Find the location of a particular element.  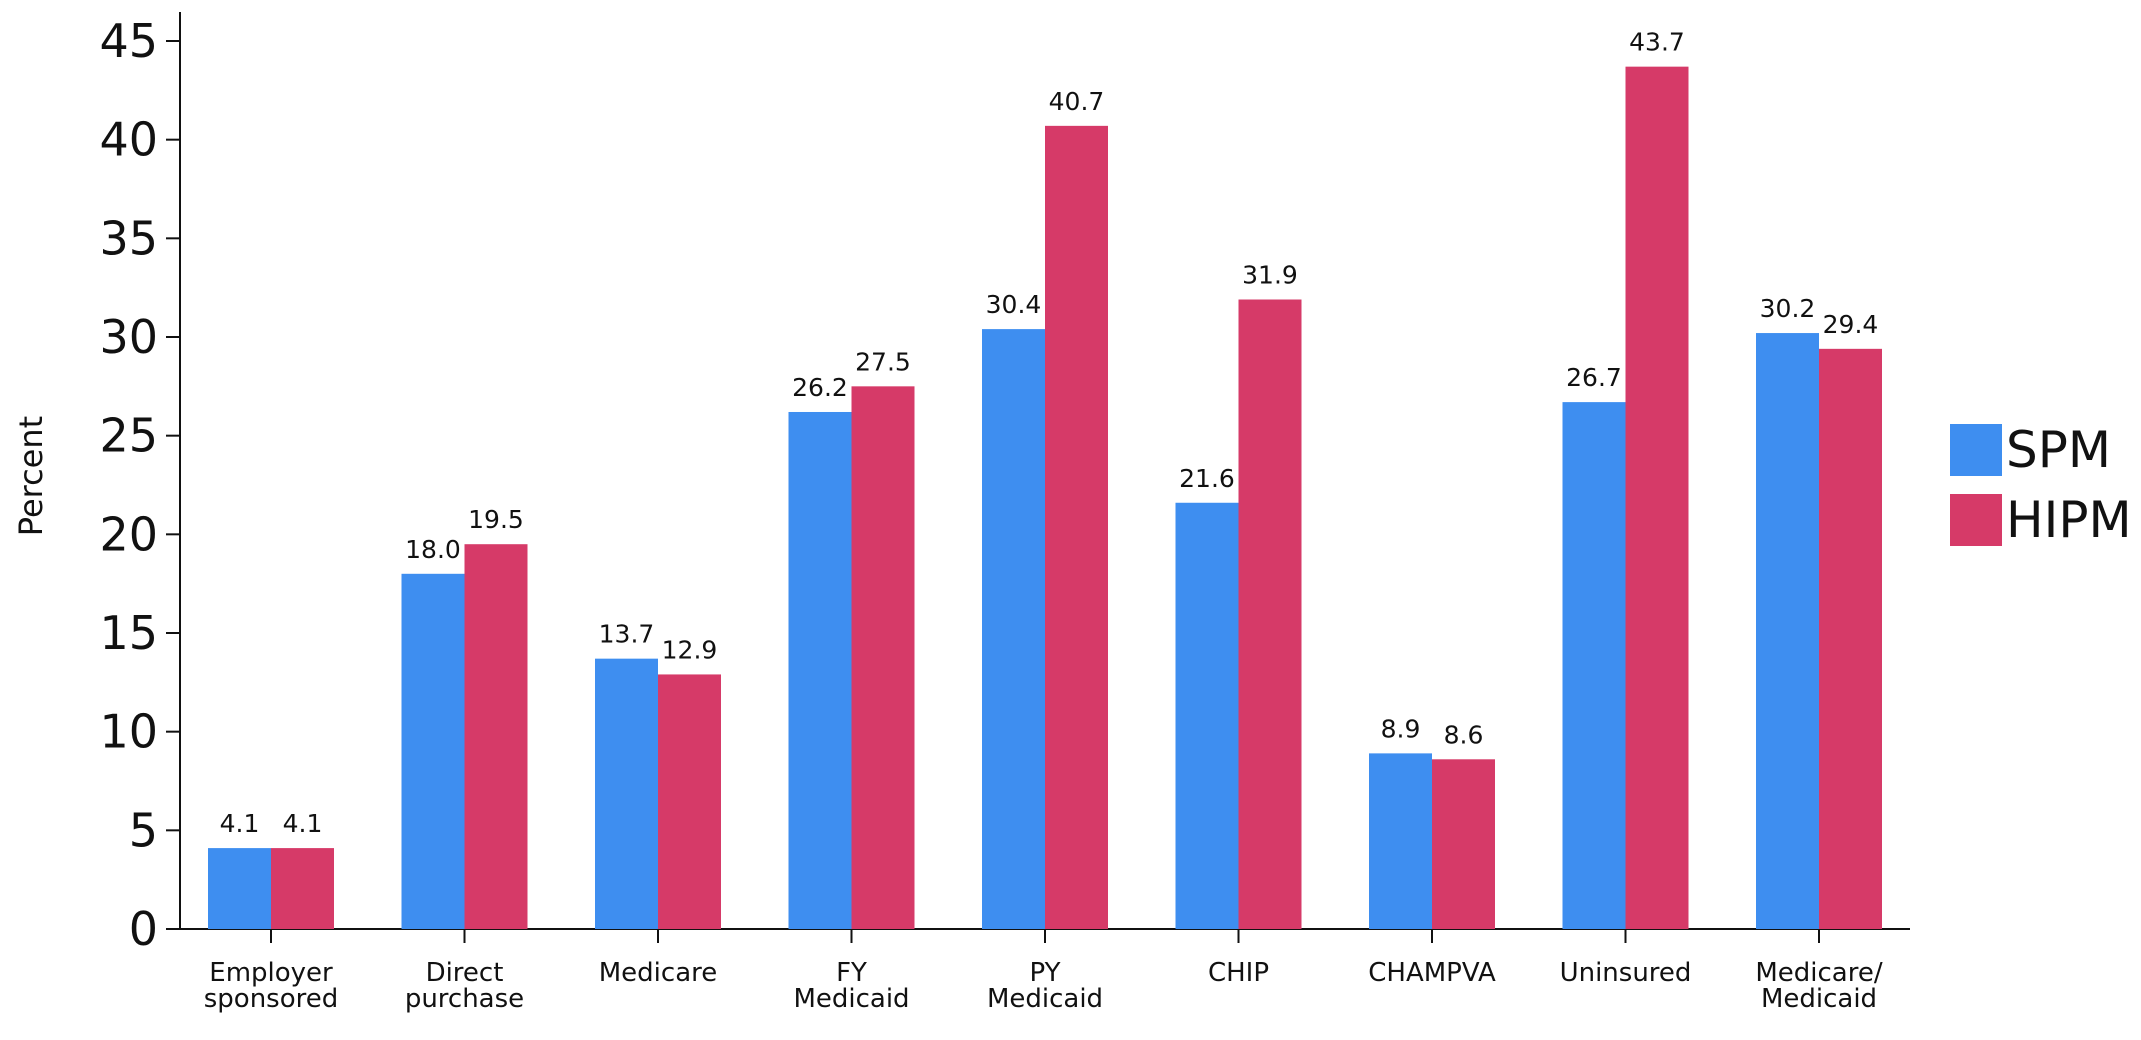

legend-label-spm: SPM is located at coordinates (2058, 450).